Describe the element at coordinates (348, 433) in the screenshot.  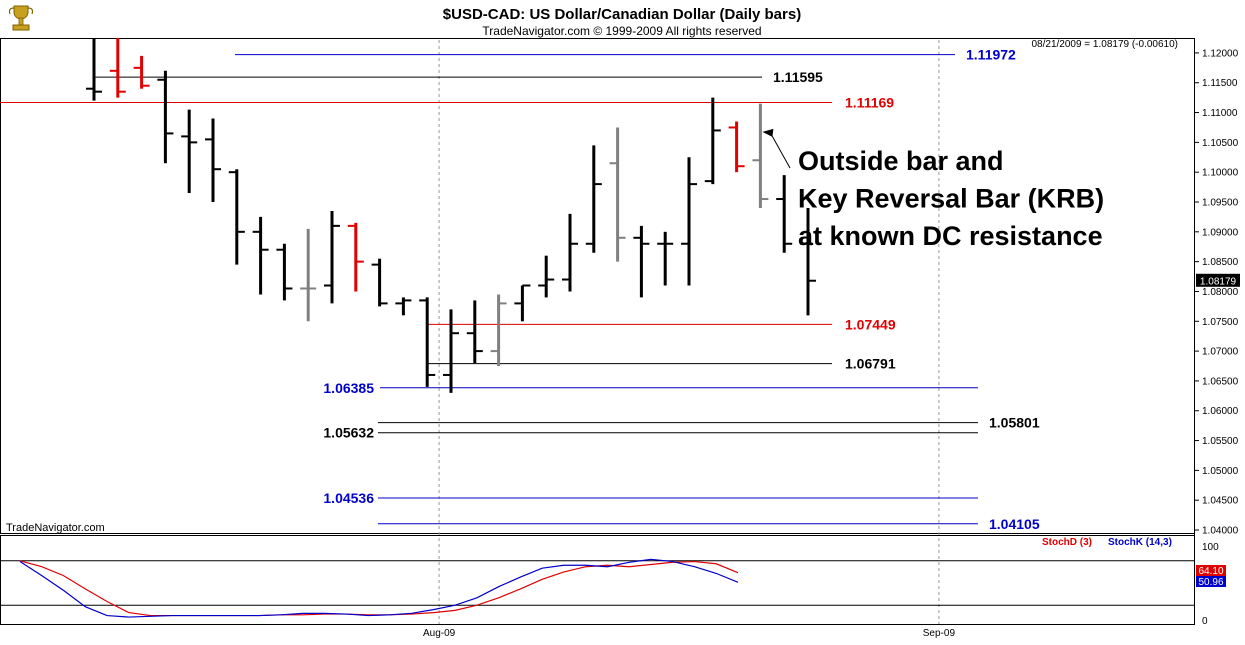
I see `level-label: 1.05632` at that location.